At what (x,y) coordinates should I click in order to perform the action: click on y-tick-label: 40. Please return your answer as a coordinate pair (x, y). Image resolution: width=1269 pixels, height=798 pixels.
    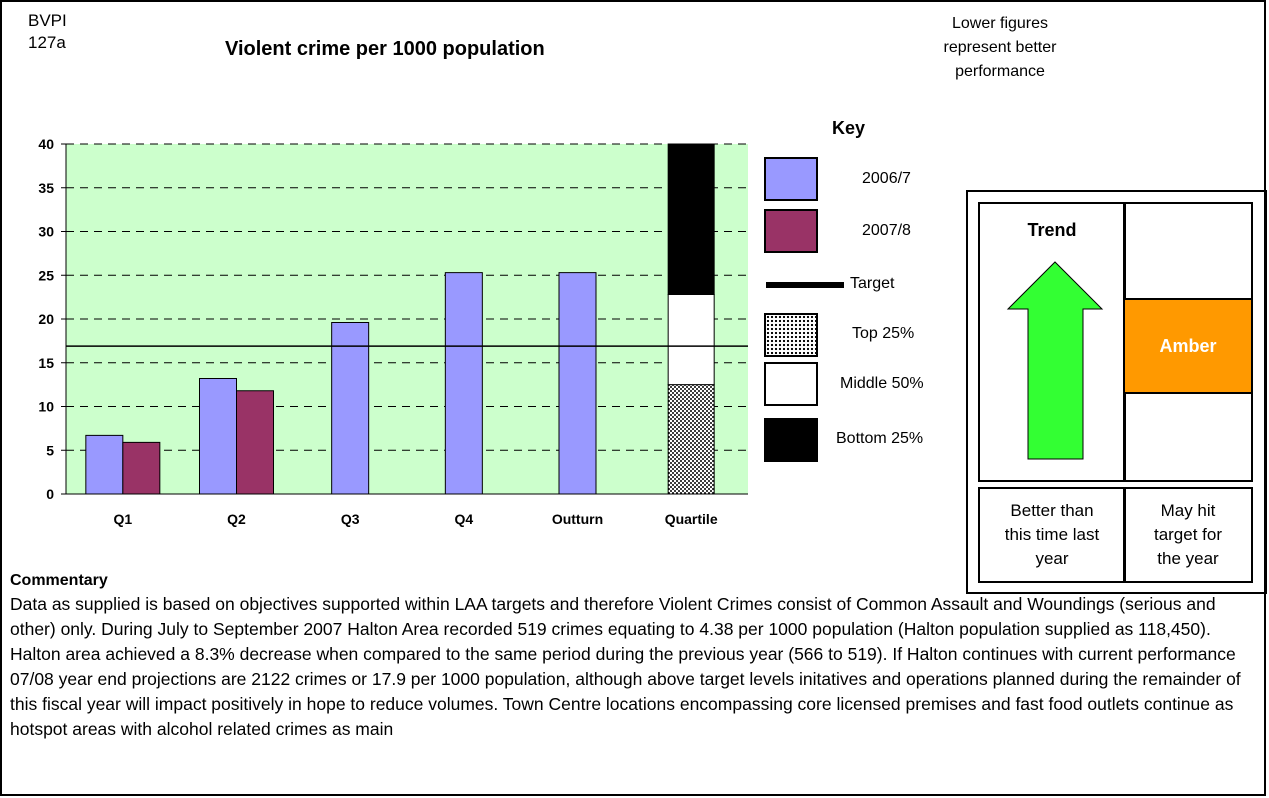
    Looking at the image, I should click on (46, 144).